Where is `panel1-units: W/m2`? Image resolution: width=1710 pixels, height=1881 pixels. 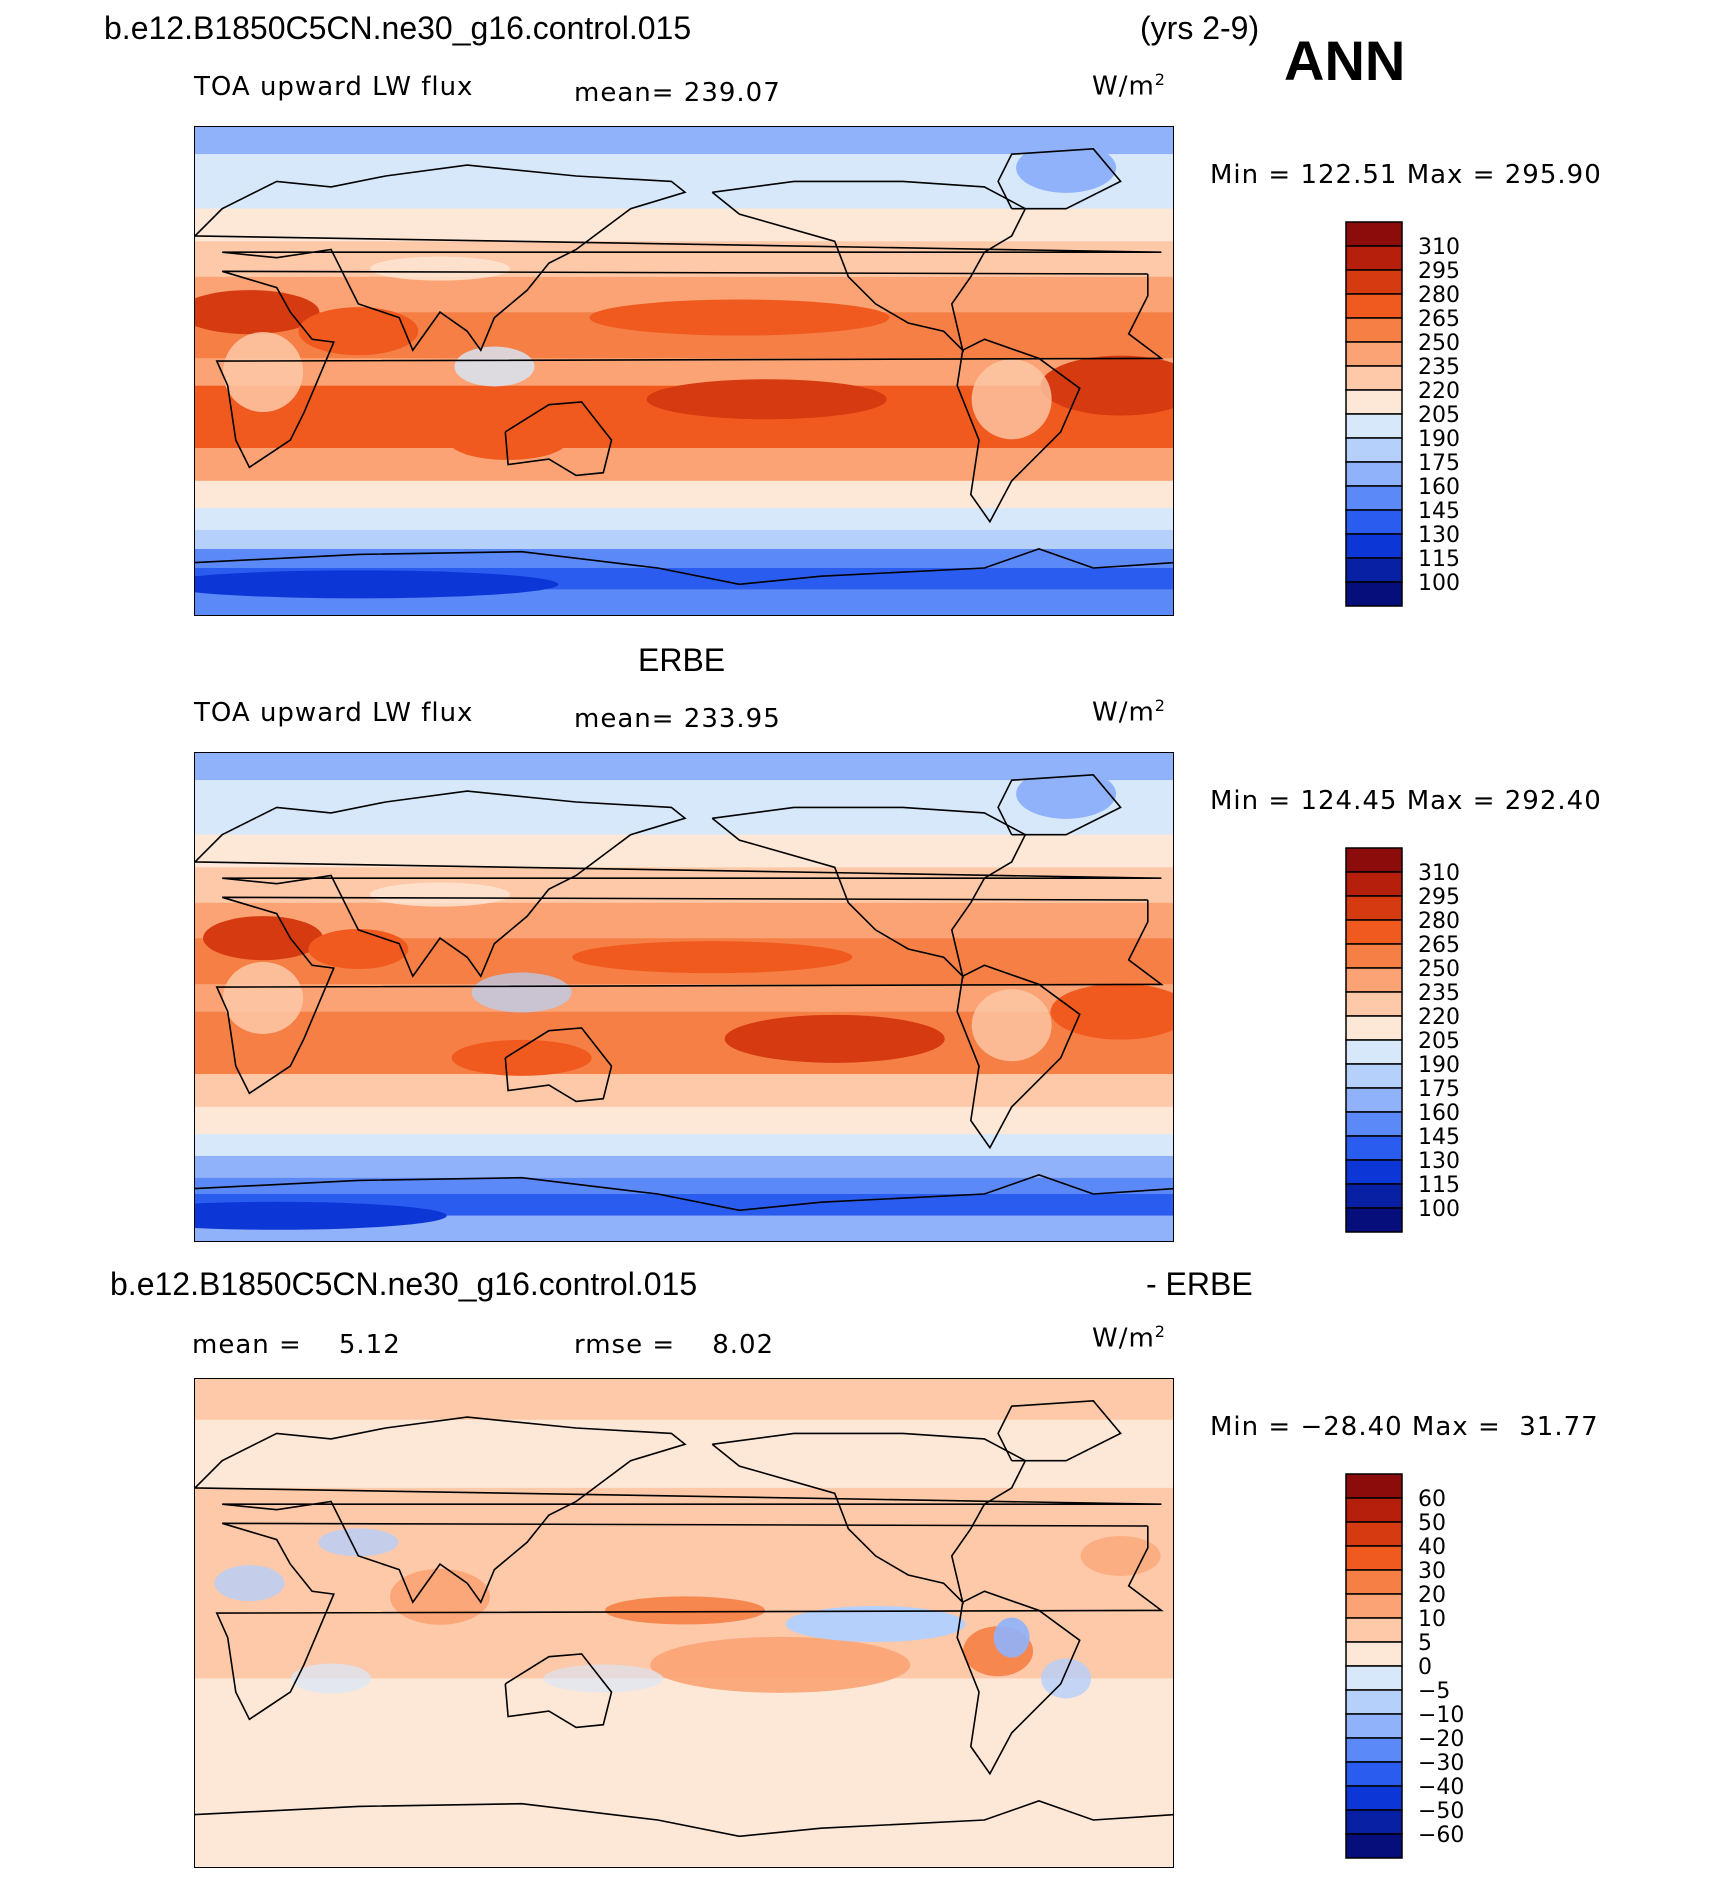 panel1-units: W/m2 is located at coordinates (1129, 86).